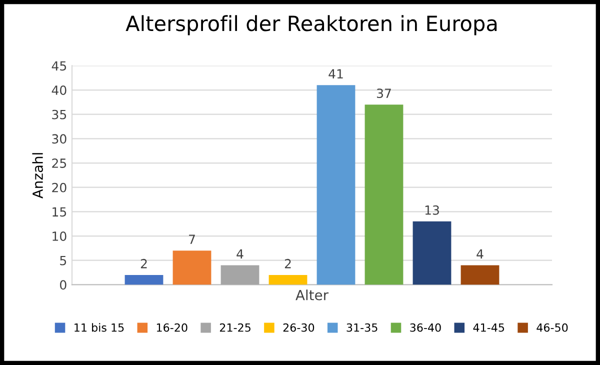 Image resolution: width=600 pixels, height=365 pixels. Describe the element at coordinates (235, 327) in the screenshot. I see `legend-label: 21-25` at that location.